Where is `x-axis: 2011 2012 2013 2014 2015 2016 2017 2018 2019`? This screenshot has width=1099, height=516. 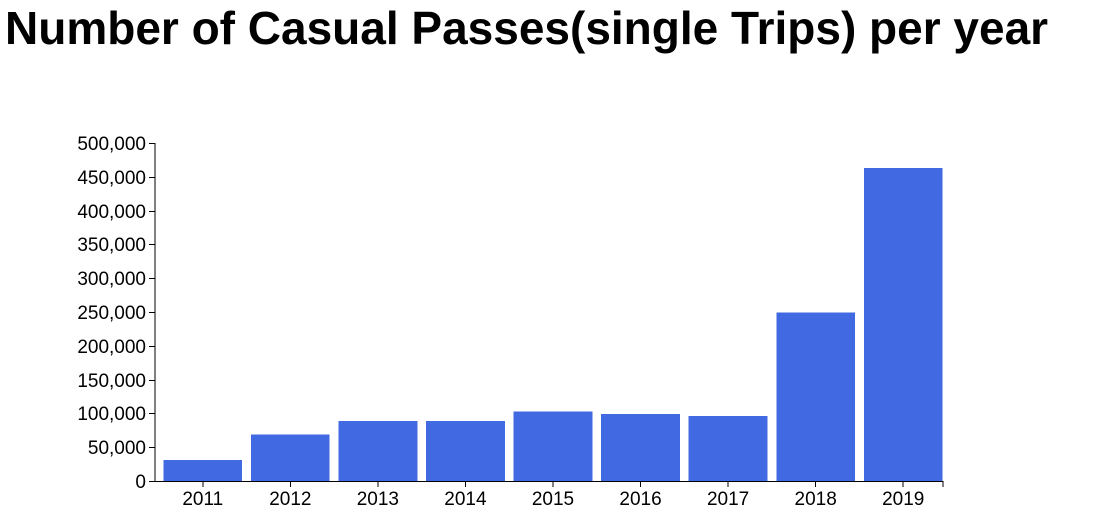 x-axis: 2011 2012 2013 2014 2015 2016 2017 2018 2019 is located at coordinates (549, 495).